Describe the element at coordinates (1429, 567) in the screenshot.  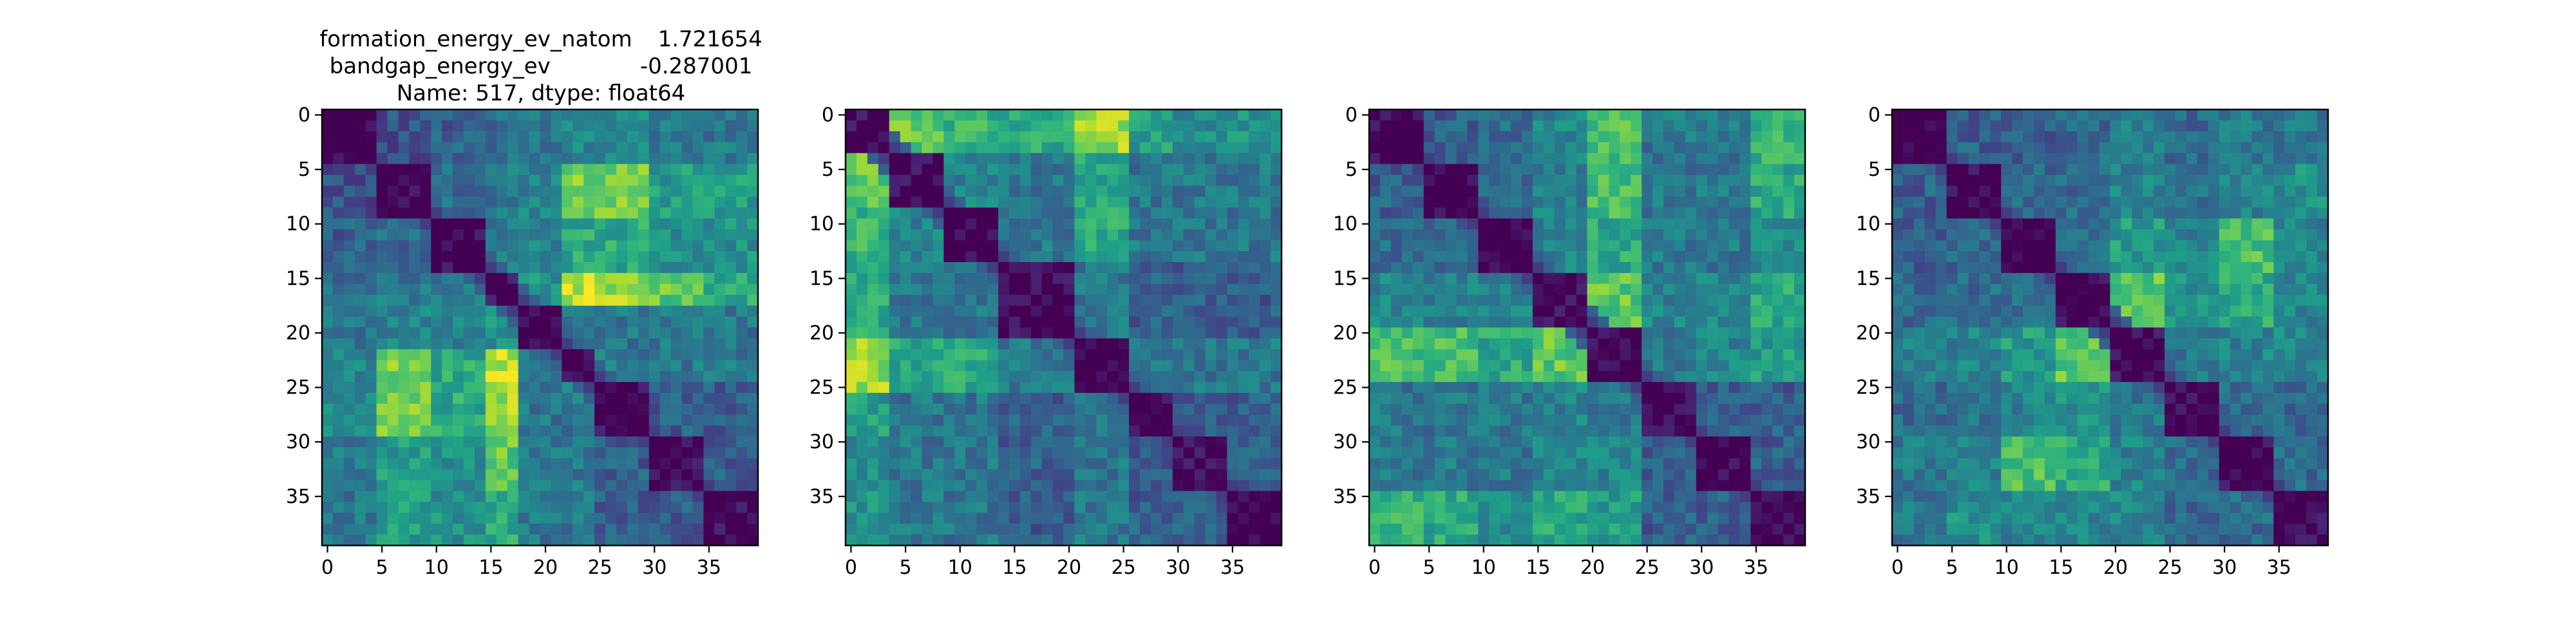
I see `x-tick-label: 5` at that location.